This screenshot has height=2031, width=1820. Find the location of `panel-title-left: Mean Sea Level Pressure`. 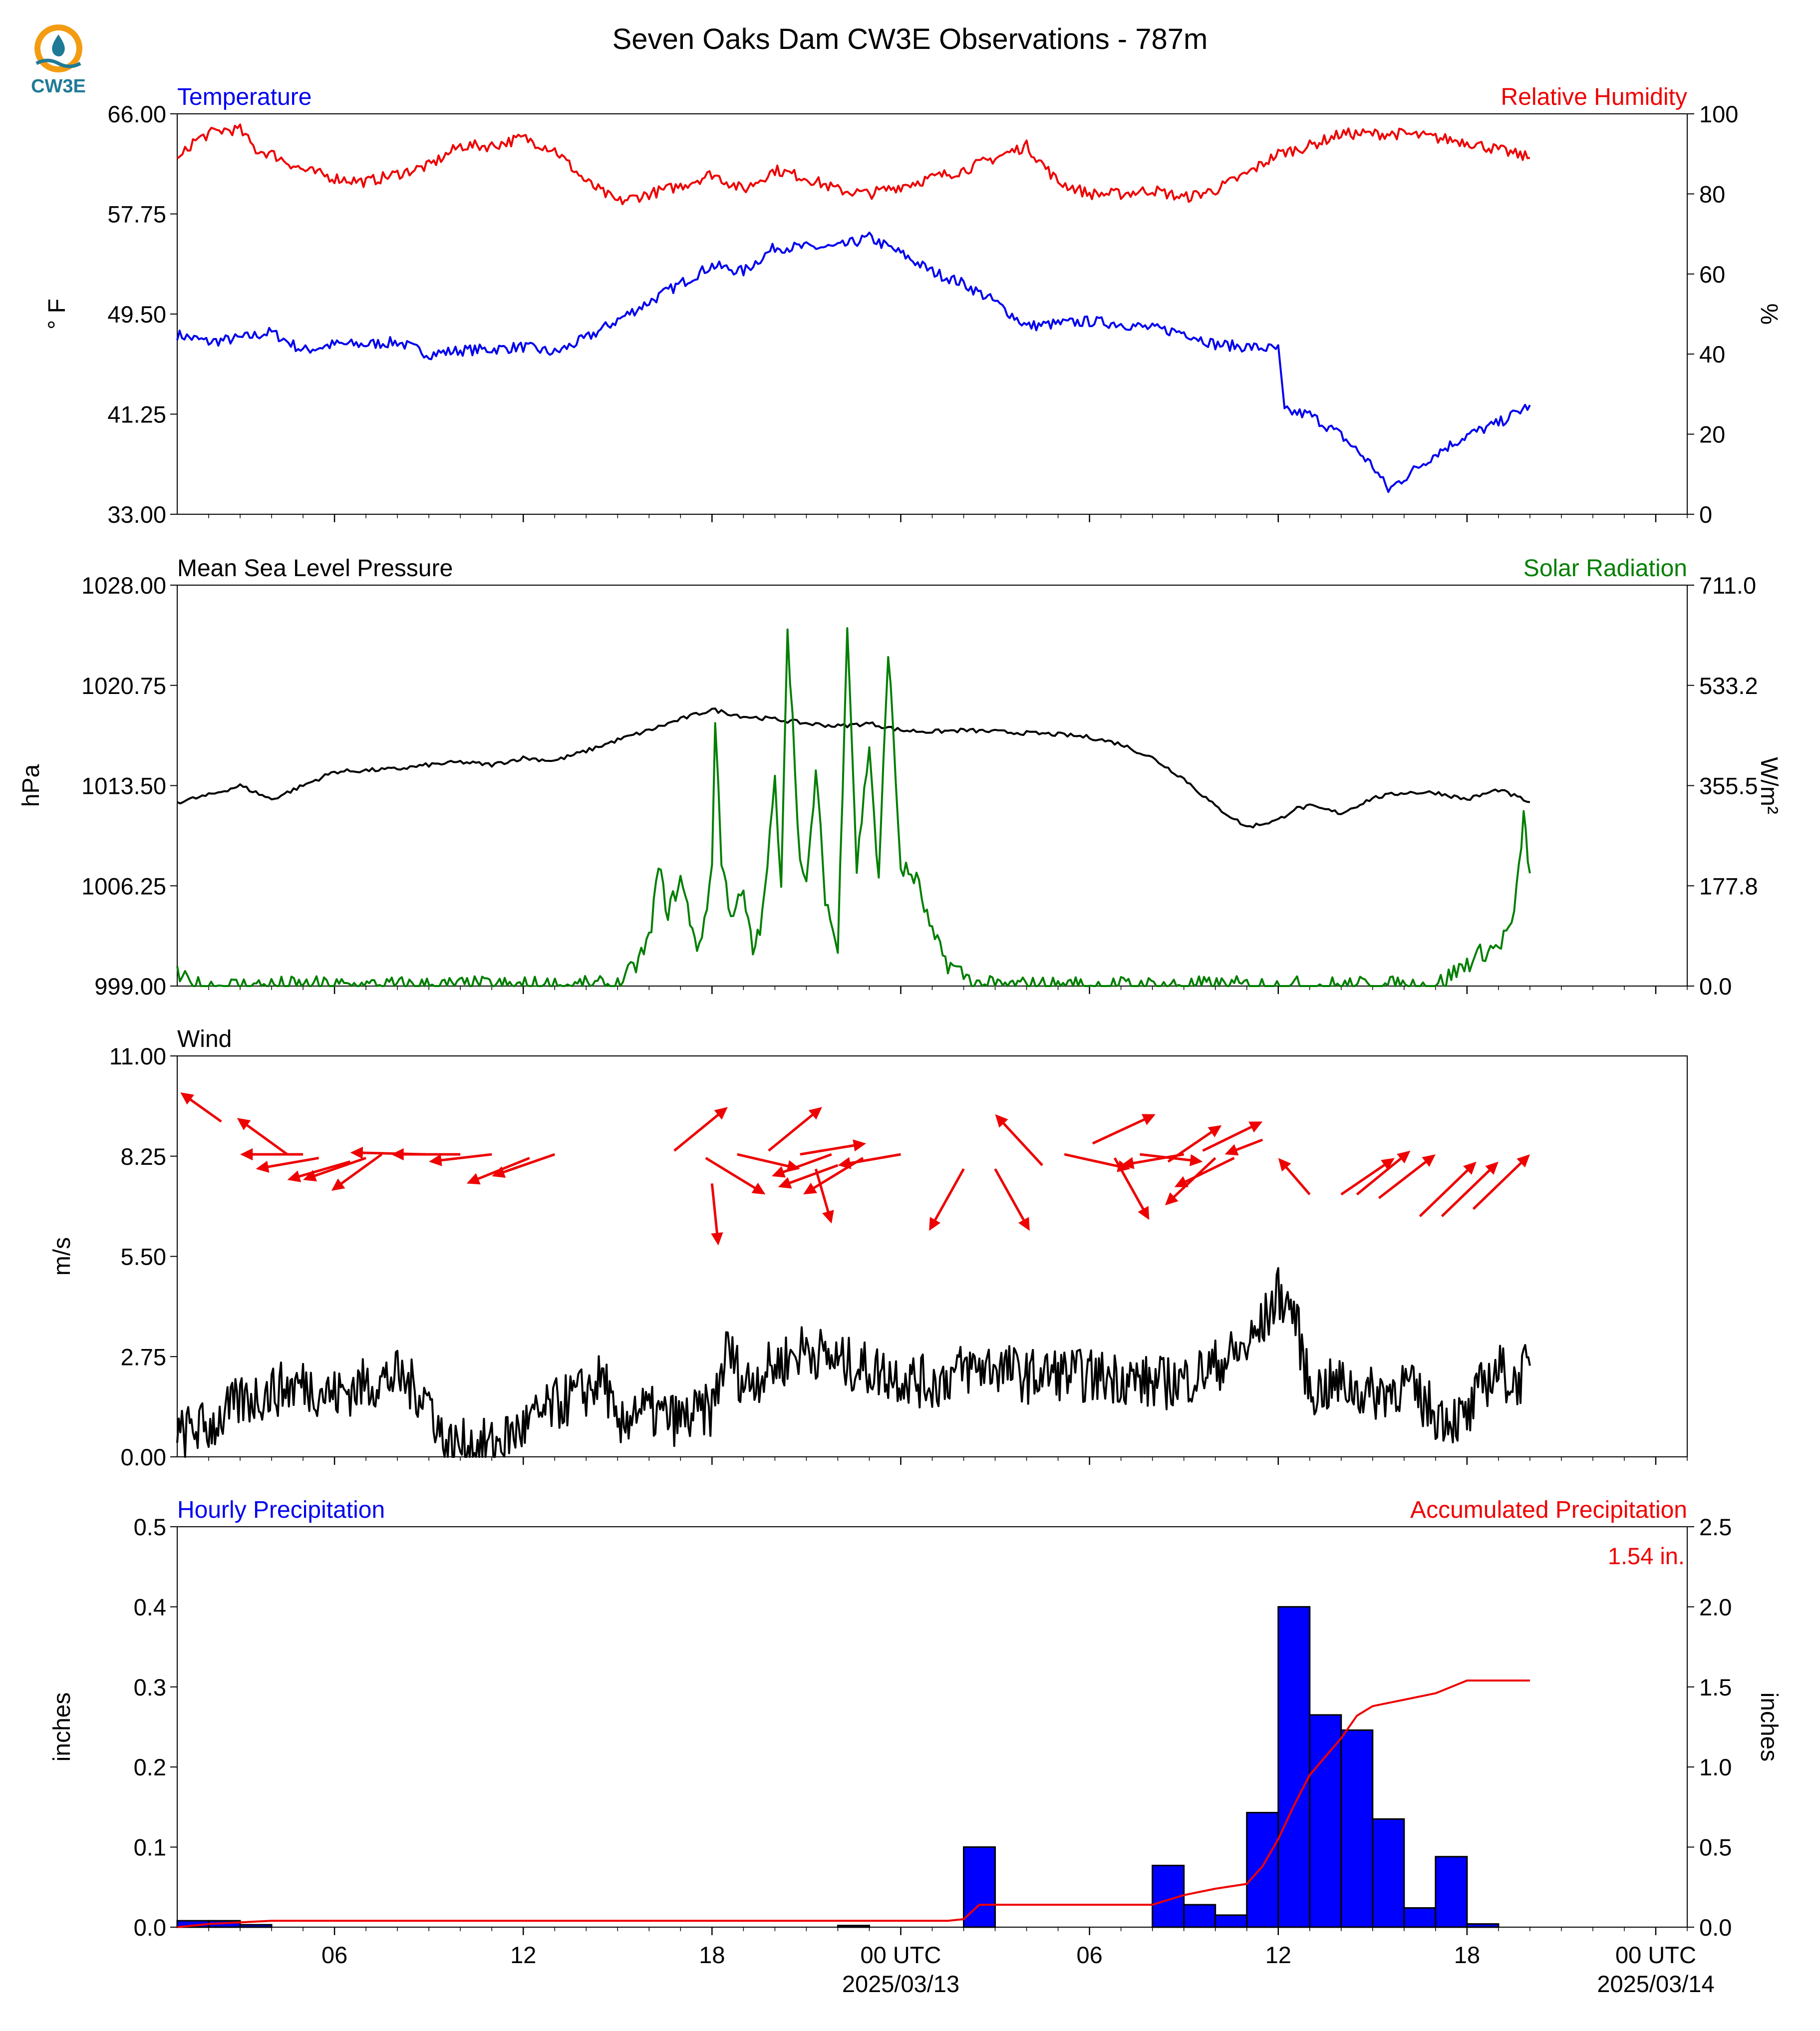

panel-title-left: Mean Sea Level Pressure is located at coordinates (315, 569).